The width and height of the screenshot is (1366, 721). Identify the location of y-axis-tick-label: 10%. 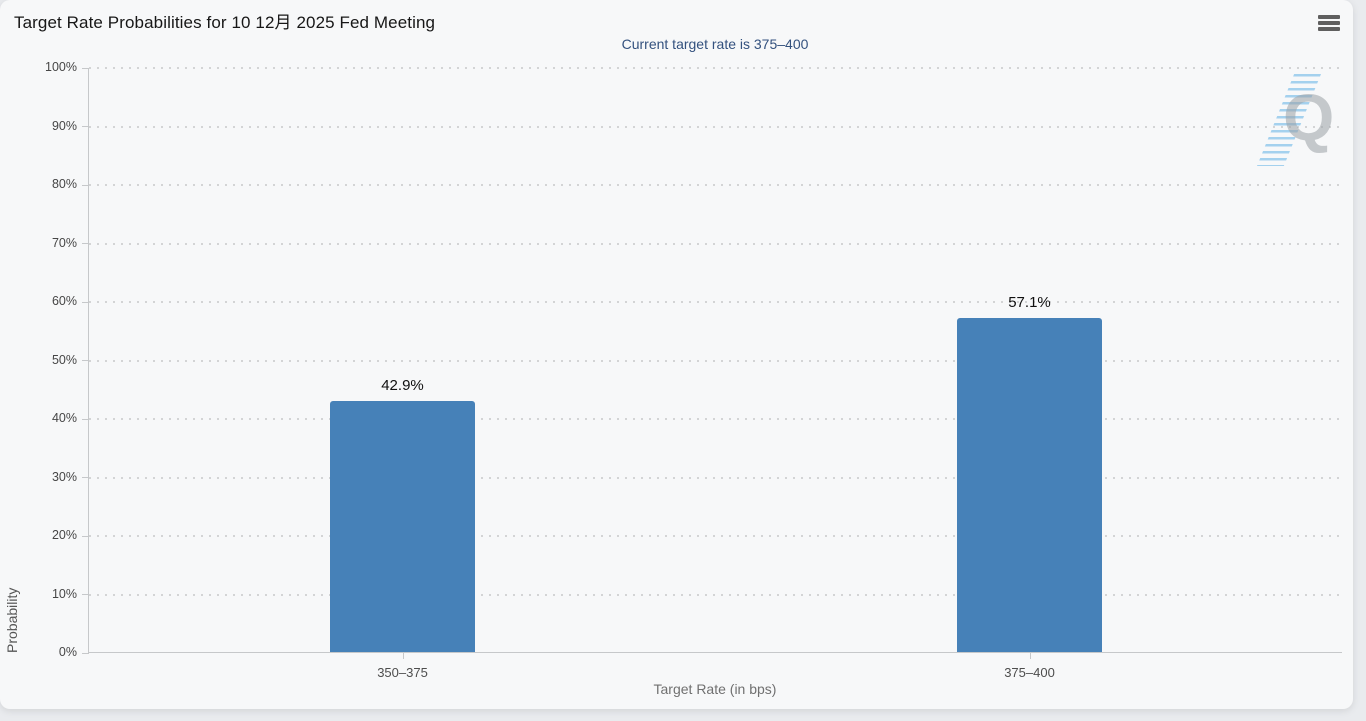
(64, 593).